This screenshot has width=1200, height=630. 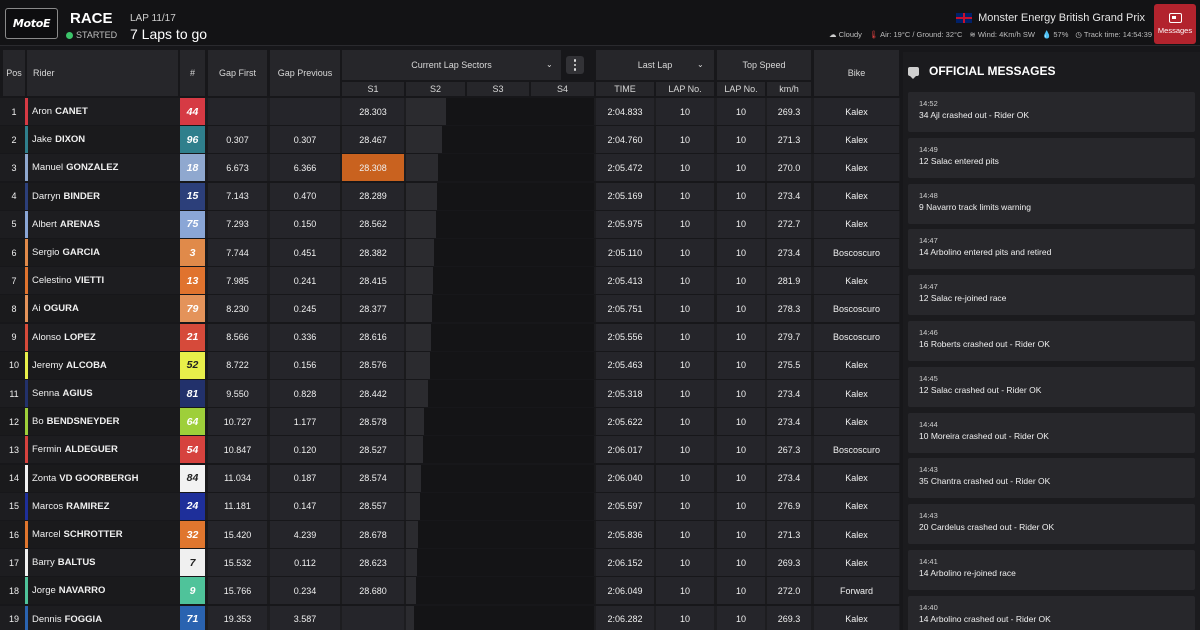 What do you see at coordinates (79, 224) in the screenshot?
I see `rider-last-name: ARENAS` at bounding box center [79, 224].